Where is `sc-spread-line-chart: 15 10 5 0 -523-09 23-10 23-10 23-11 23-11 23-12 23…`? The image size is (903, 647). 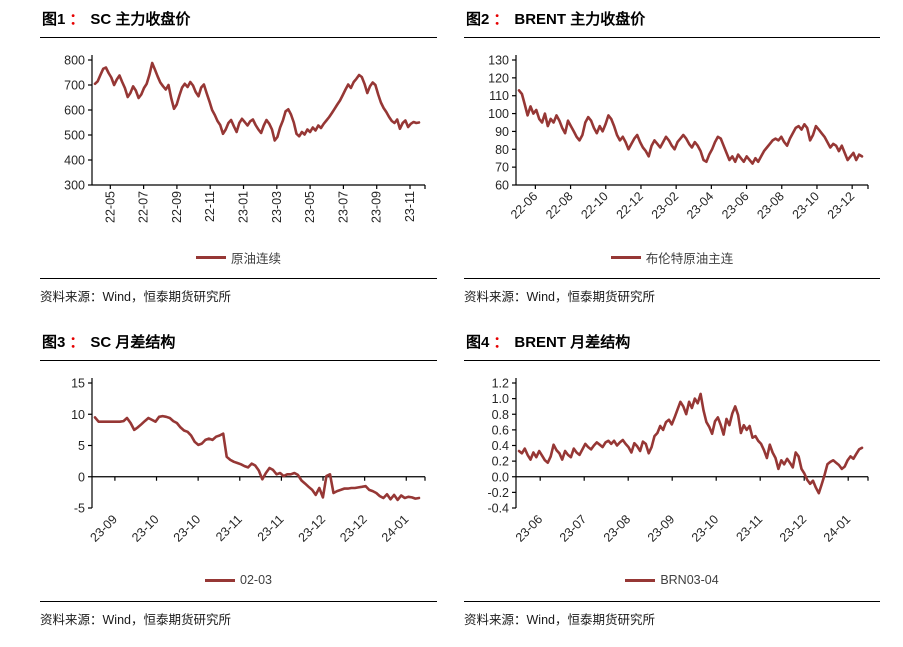 sc-spread-line-chart: 15 10 5 0 -523-09 23-10 23-10 23-11 23-11 23-12 23… is located at coordinates (248, 461).